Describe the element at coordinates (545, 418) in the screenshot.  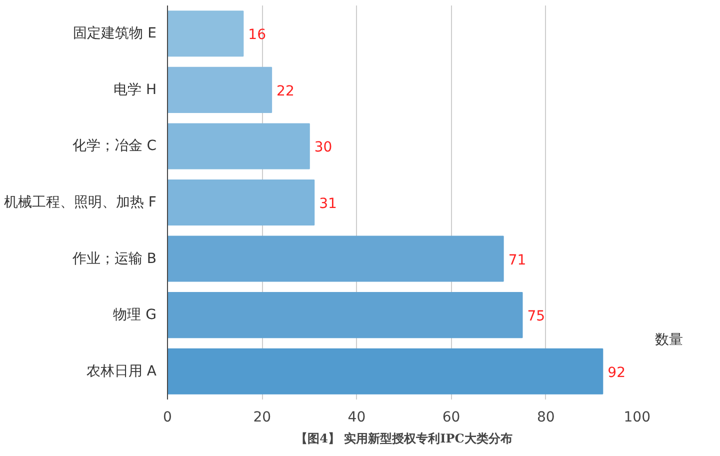
I see `x-tick-label: 80` at that location.